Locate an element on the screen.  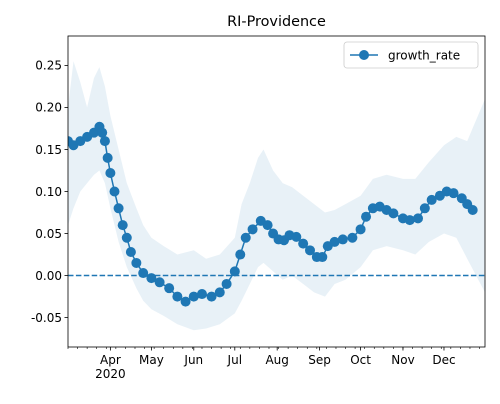
legend-marker-icon is located at coordinates (364, 55).